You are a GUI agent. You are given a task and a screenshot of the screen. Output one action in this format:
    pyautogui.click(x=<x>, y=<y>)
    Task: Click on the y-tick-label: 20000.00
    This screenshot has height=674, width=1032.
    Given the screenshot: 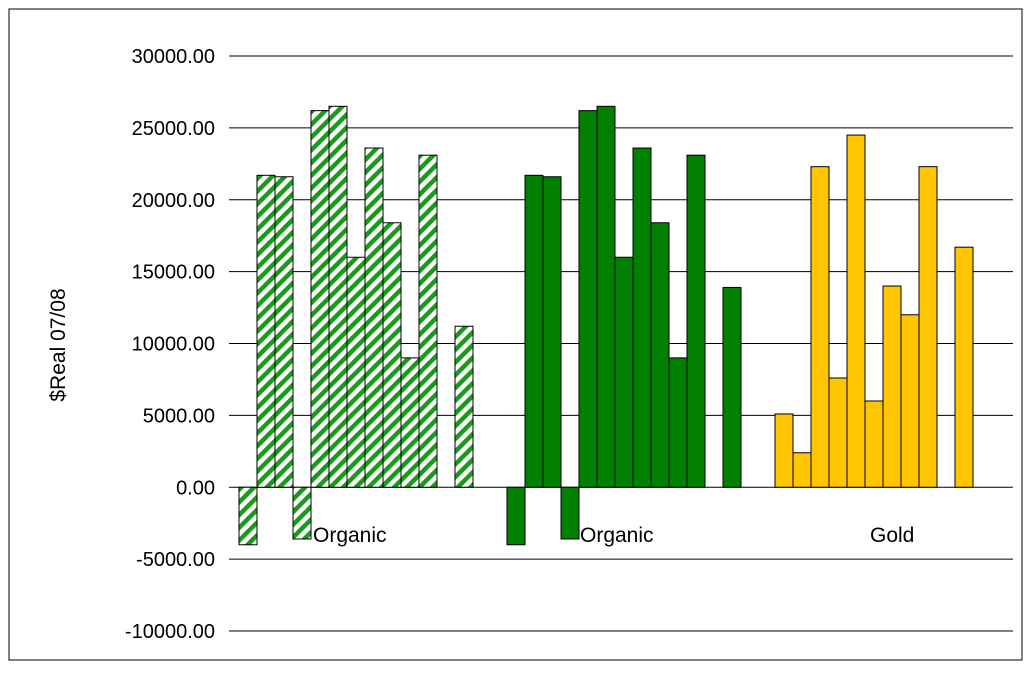 What is the action you would take?
    pyautogui.click(x=173, y=201)
    